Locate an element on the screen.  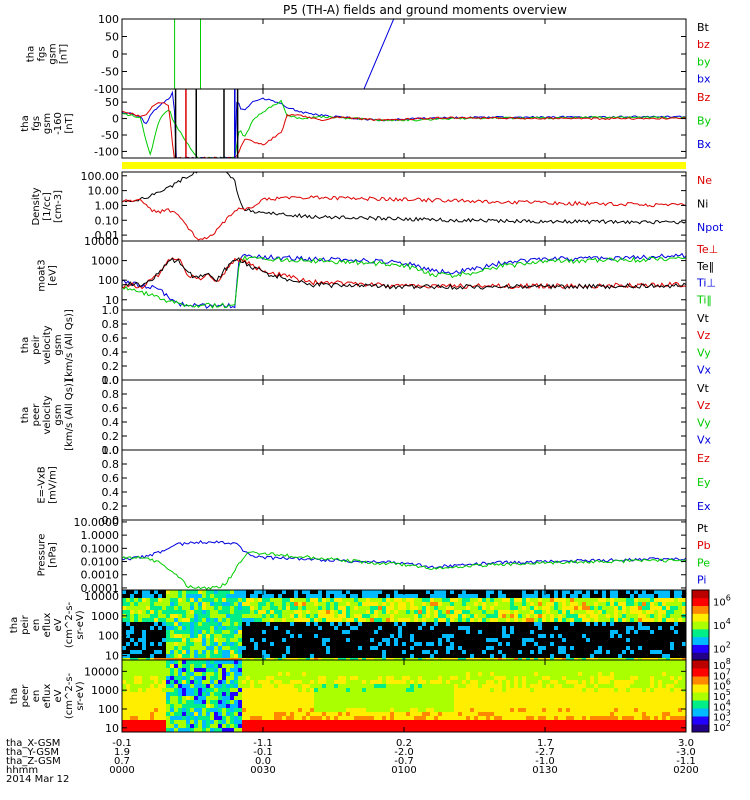
y-ticks-5: 1.00.80.60.40.20.0 is located at coordinates (394, 345).